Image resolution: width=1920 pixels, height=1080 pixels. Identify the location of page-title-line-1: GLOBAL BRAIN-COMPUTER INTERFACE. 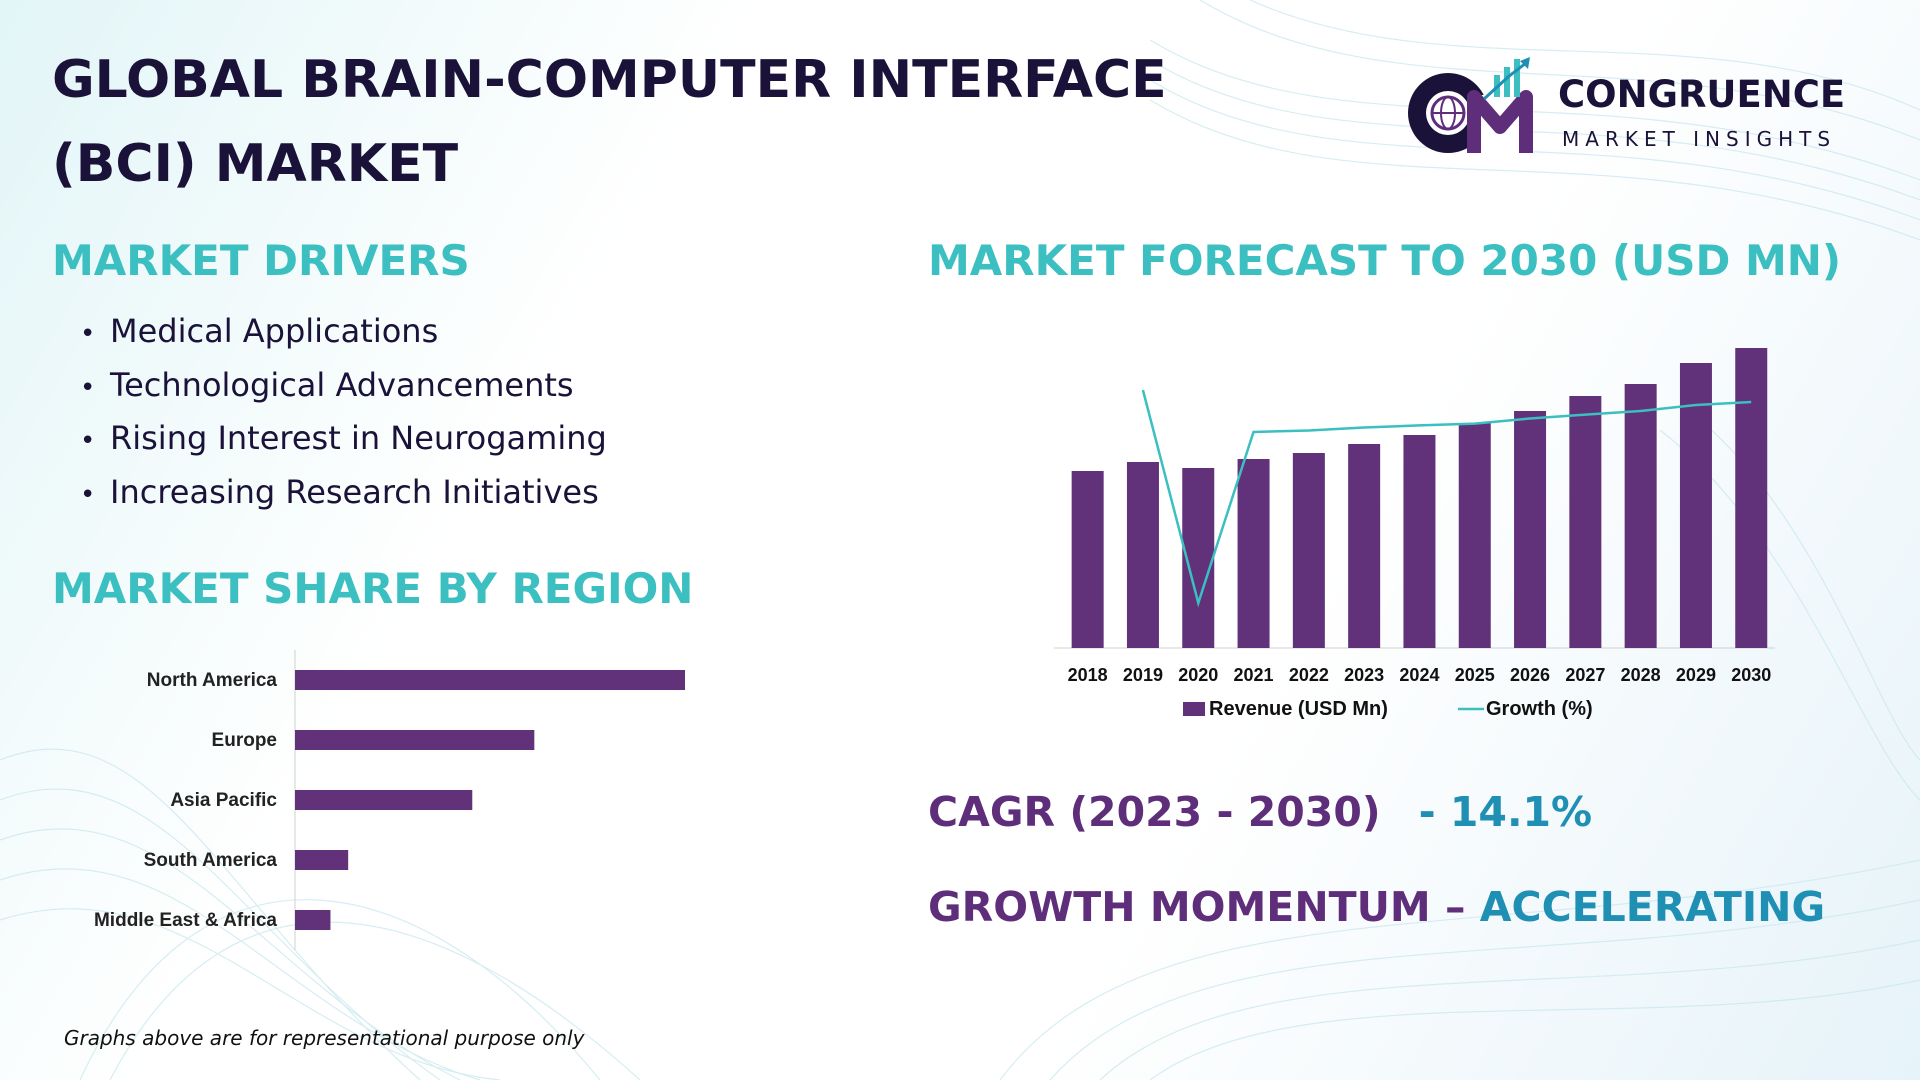
(609, 80).